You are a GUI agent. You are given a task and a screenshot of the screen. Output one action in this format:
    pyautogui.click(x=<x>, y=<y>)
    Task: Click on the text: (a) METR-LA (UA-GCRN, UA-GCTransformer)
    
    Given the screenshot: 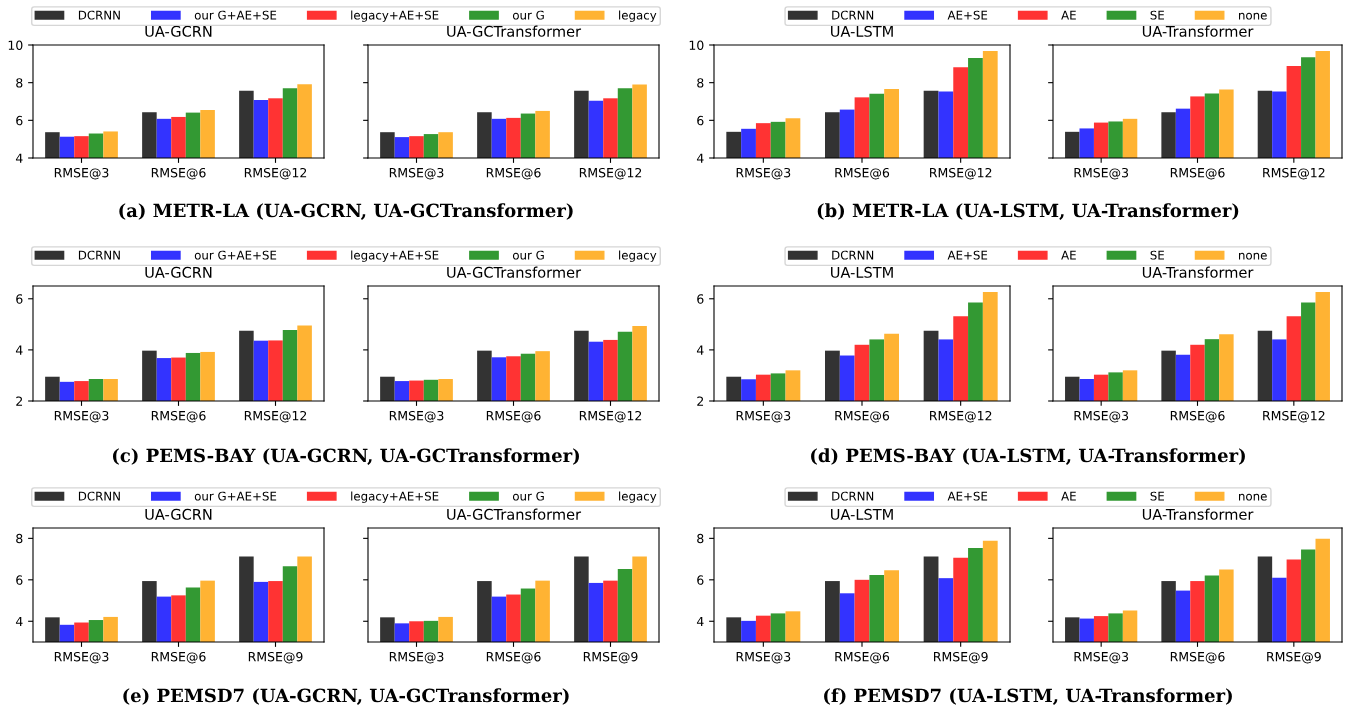 What is the action you would take?
    pyautogui.click(x=346, y=211)
    